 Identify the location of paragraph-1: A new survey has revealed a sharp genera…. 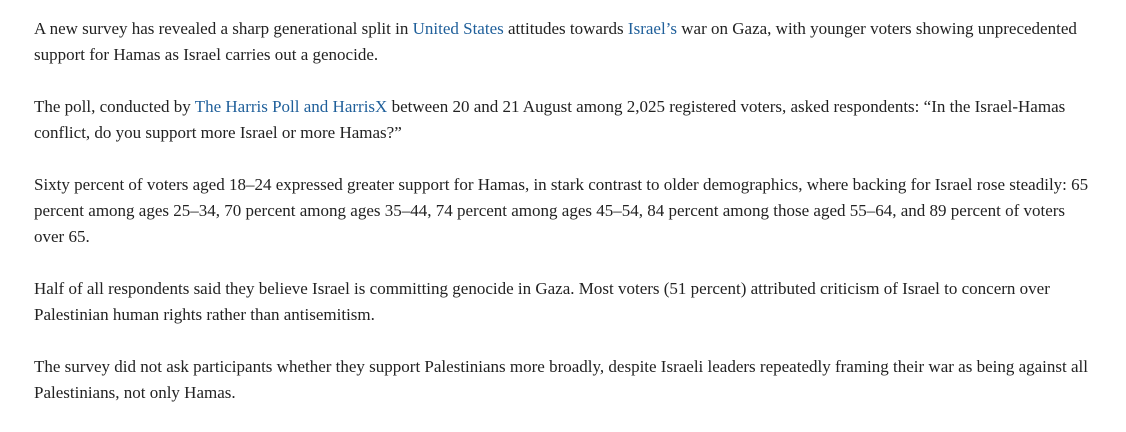
(564, 42).